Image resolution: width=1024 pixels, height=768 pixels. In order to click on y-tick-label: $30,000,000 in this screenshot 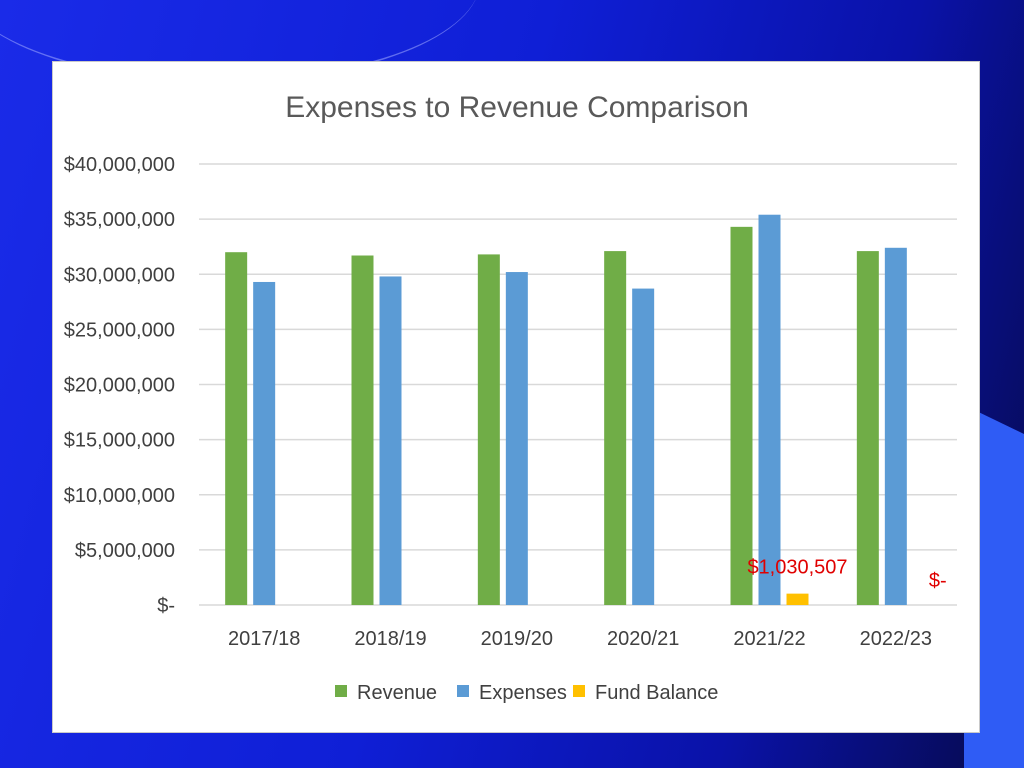, I will do `click(119, 275)`.